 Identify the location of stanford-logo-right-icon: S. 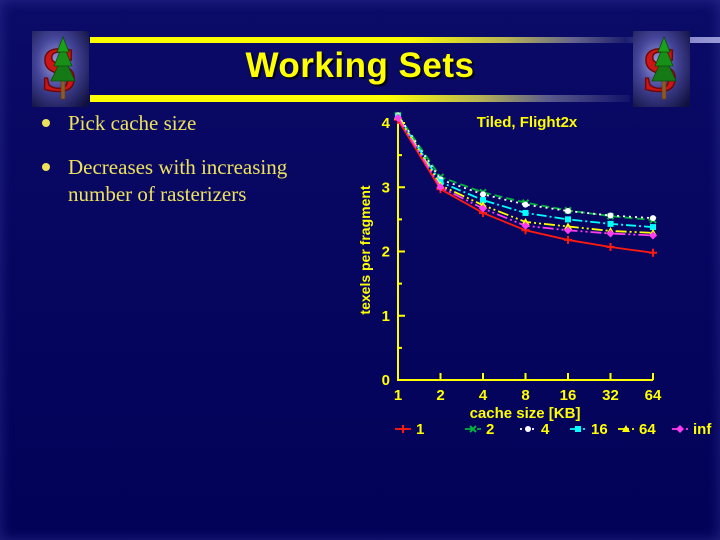
(661, 69).